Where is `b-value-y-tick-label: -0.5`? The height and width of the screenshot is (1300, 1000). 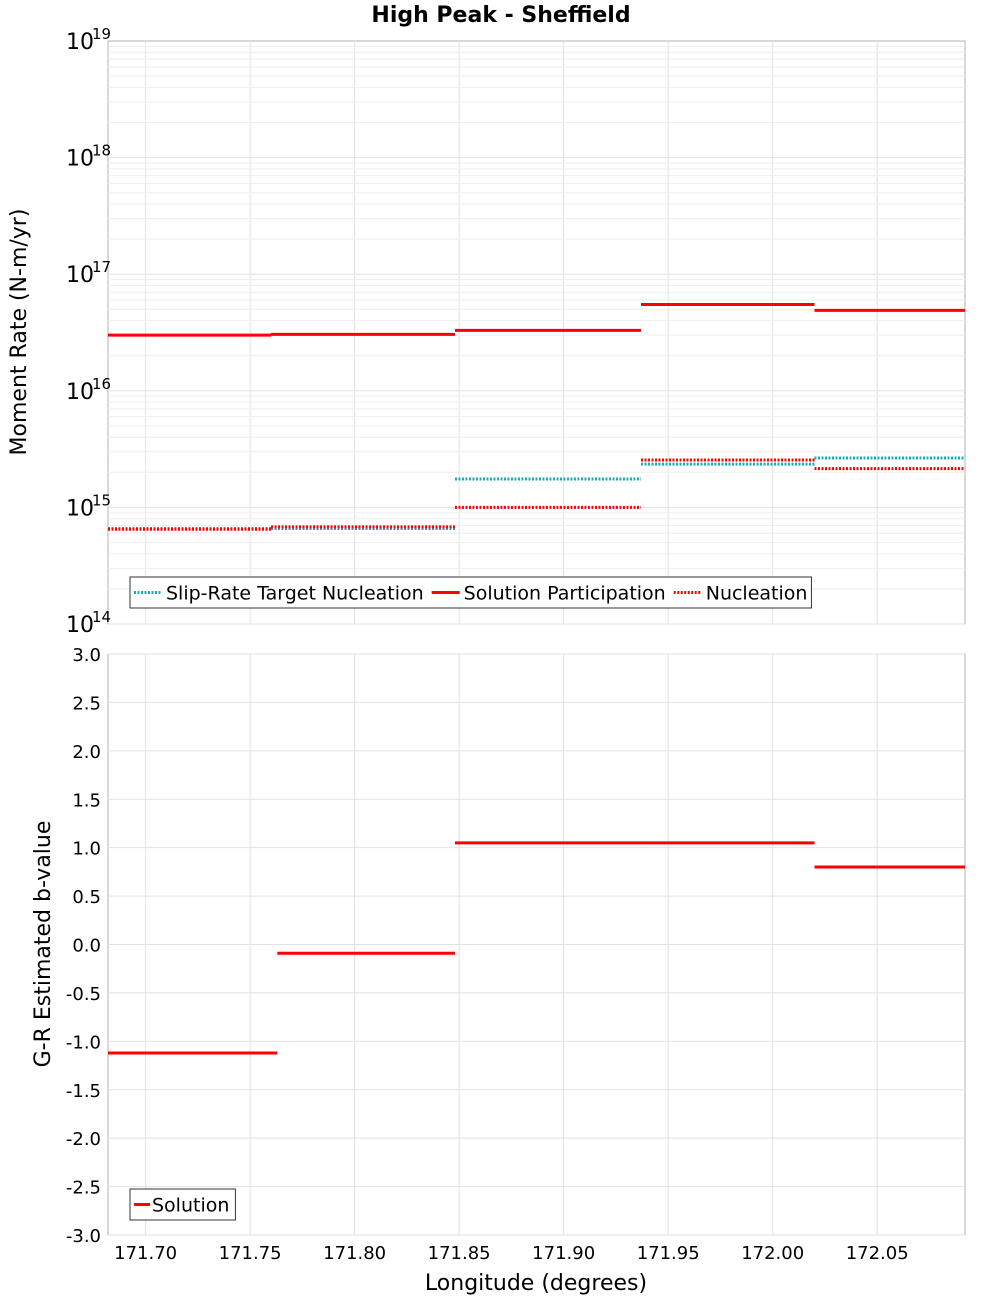
b-value-y-tick-label: -0.5 is located at coordinates (83, 994).